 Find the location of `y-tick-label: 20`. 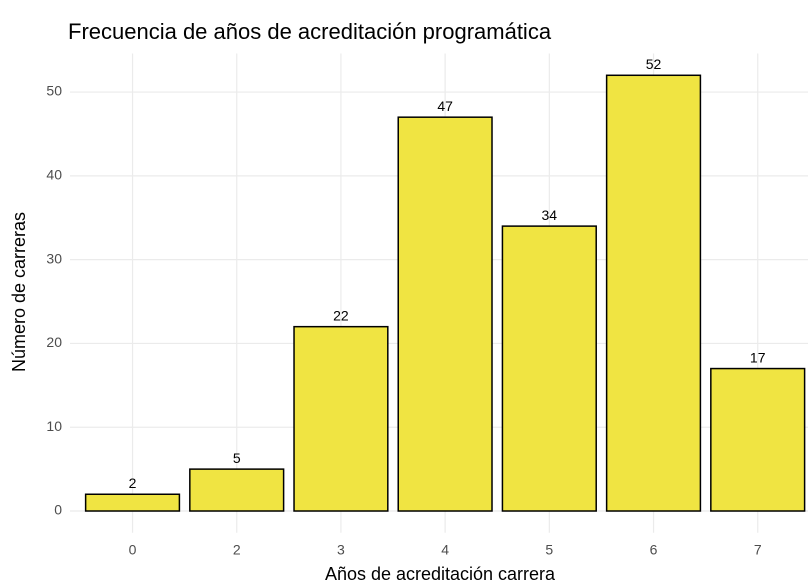

y-tick-label: 20 is located at coordinates (54, 342).